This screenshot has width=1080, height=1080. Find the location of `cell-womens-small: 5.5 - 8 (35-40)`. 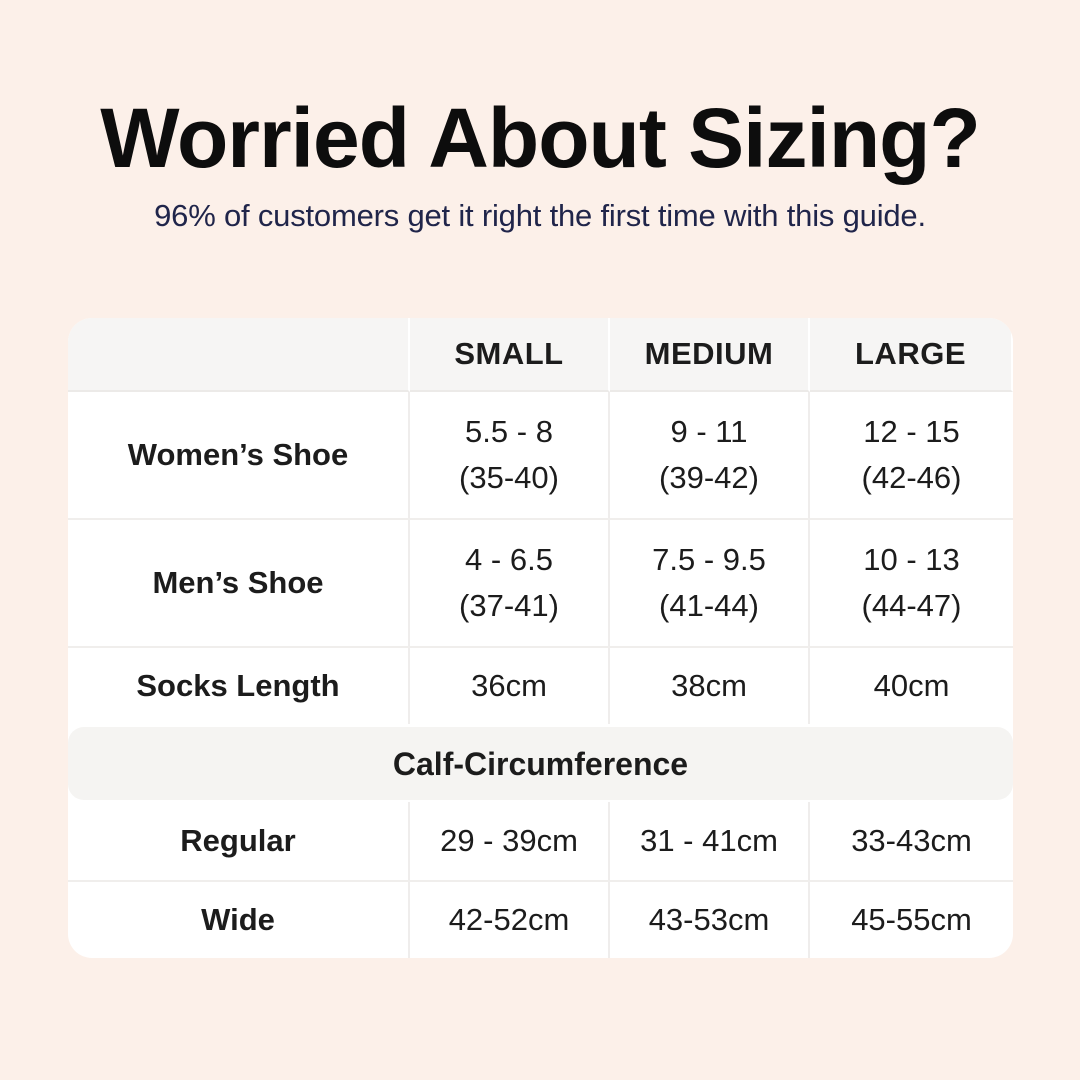

cell-womens-small: 5.5 - 8 (35-40) is located at coordinates (510, 456).